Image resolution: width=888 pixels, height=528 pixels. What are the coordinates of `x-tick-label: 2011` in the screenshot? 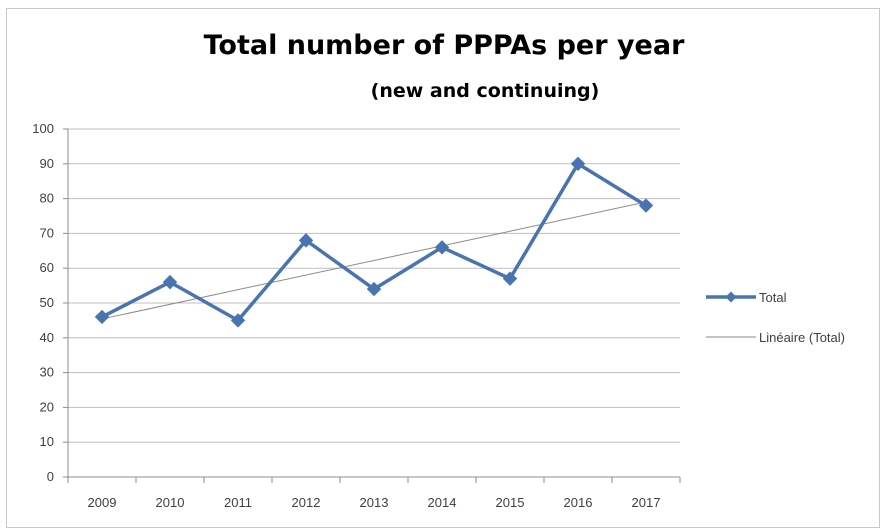 It's located at (238, 502).